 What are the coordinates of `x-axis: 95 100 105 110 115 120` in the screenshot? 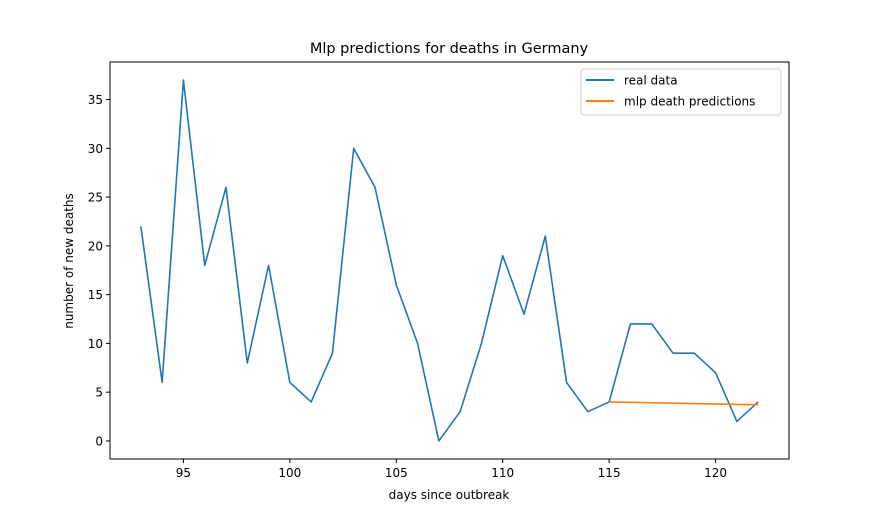 It's located at (451, 469).